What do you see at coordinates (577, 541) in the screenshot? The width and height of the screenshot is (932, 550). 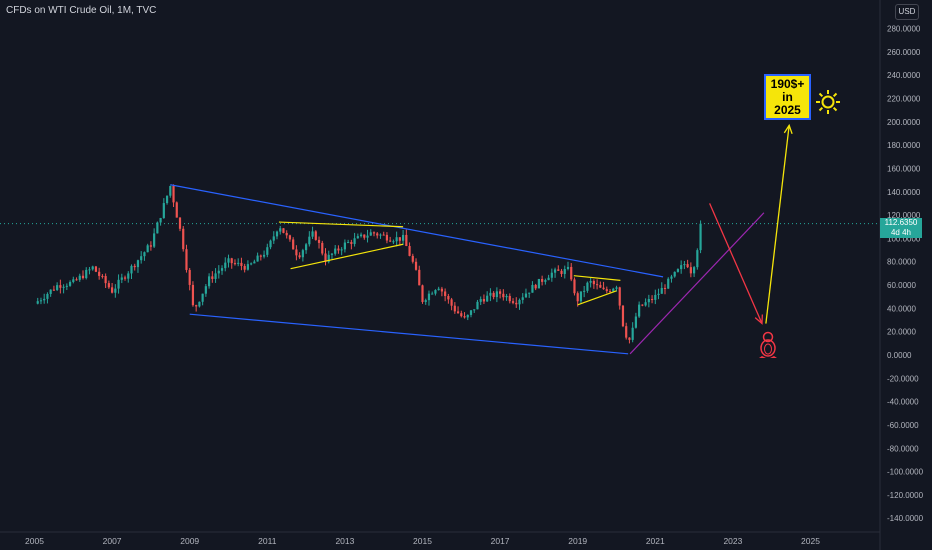 I see `x-tick-label: 2019` at bounding box center [577, 541].